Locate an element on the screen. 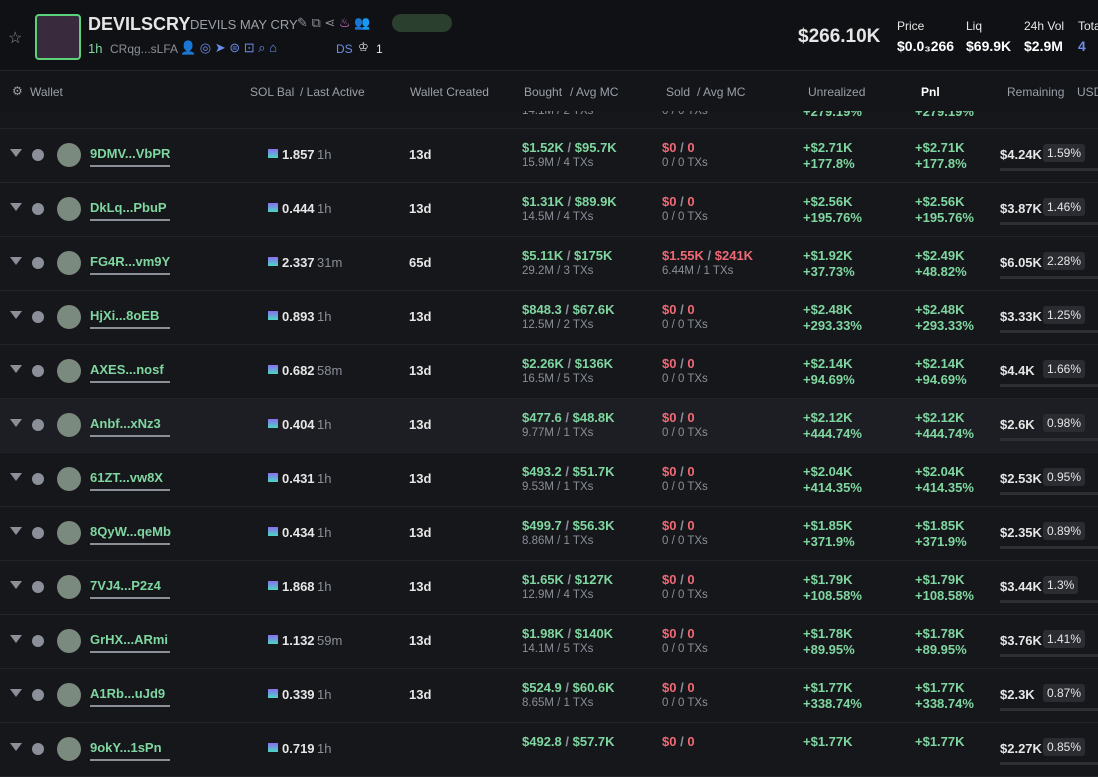 This screenshot has width=1098, height=777. remaining-pct: 0.85% is located at coordinates (1064, 747).